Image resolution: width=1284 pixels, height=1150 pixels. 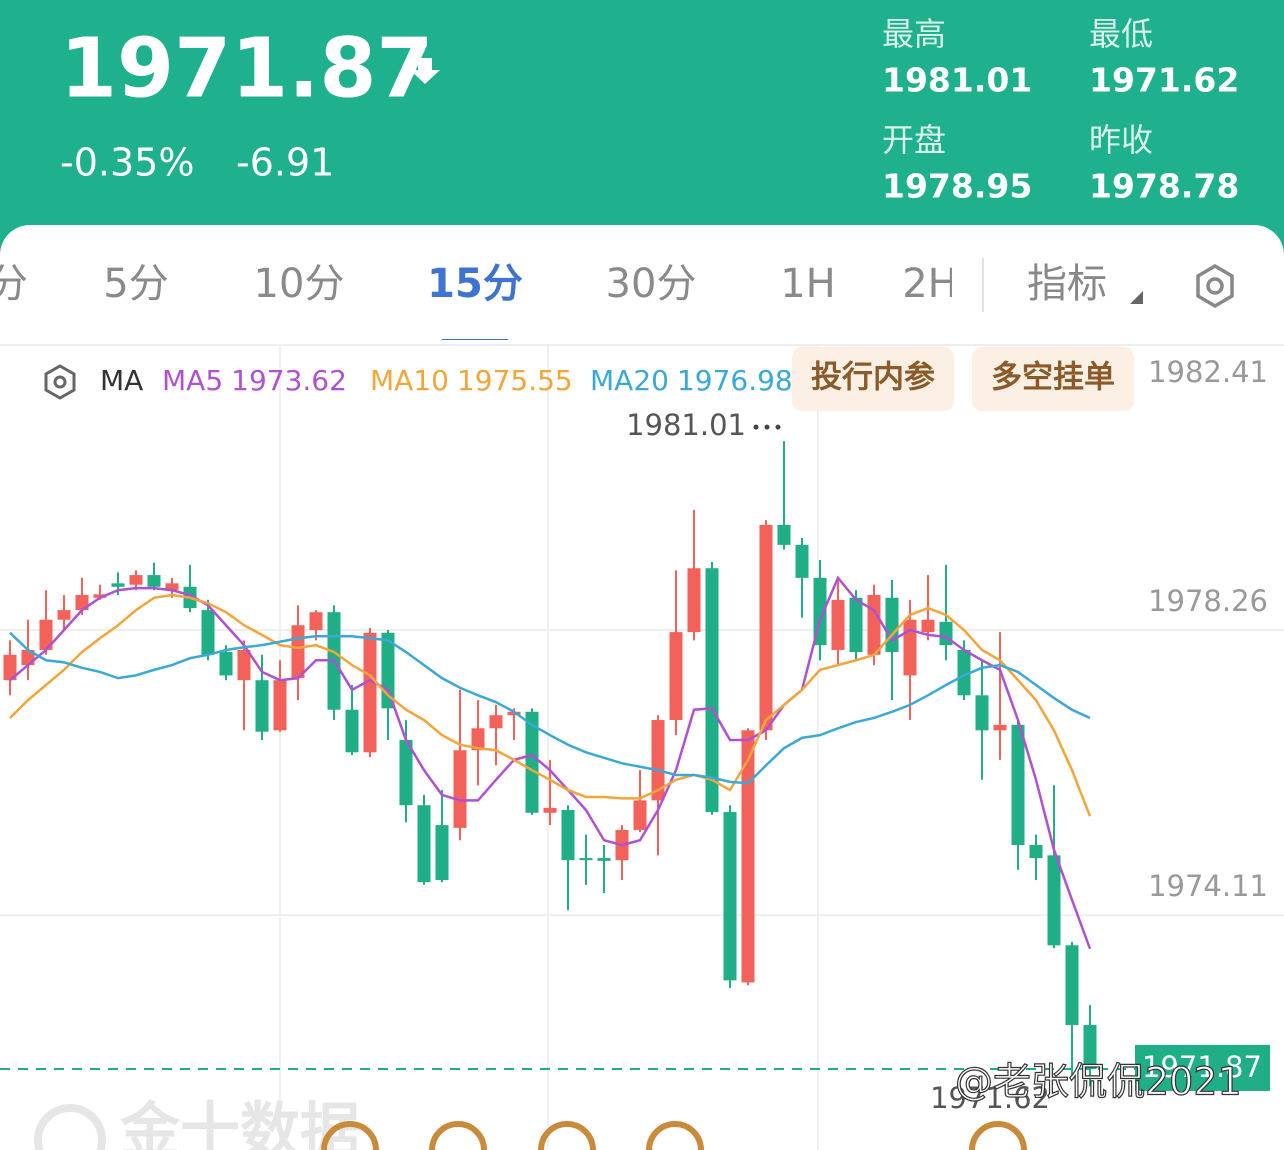 I want to click on tabs: 分 5分 10分 15分 30分 1H 2H, so click(x=479, y=302).